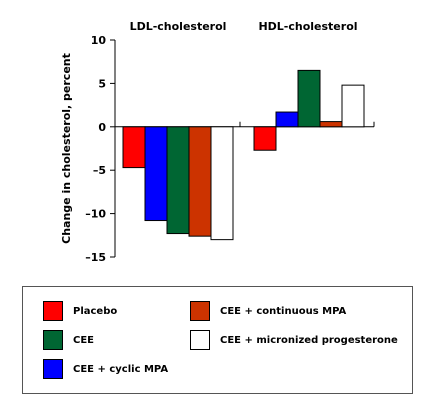 This screenshot has width=436, height=417. I want to click on legend-label-cee-cyclic-mpa: CEE + cyclic MPA, so click(121, 369).